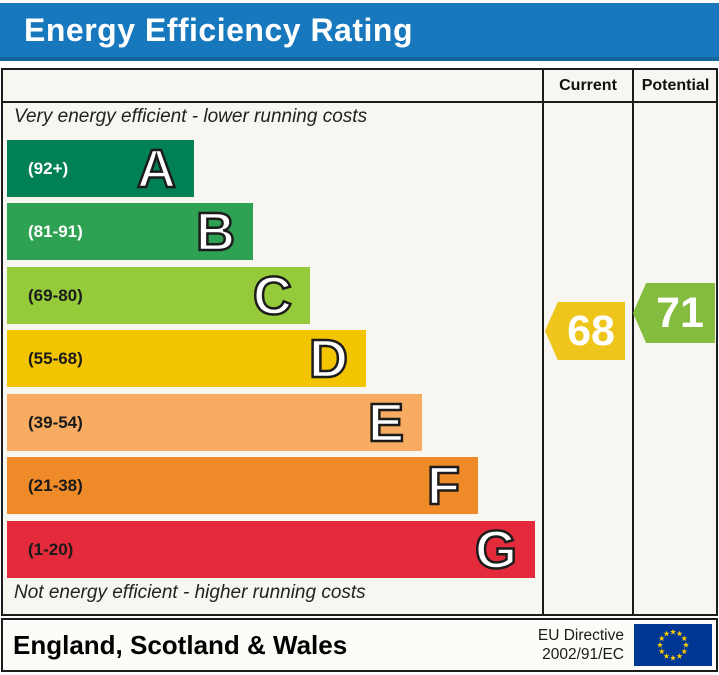 This screenshot has height=675, width=719. What do you see at coordinates (359, 102) in the screenshot?
I see `header-row-divider` at bounding box center [359, 102].